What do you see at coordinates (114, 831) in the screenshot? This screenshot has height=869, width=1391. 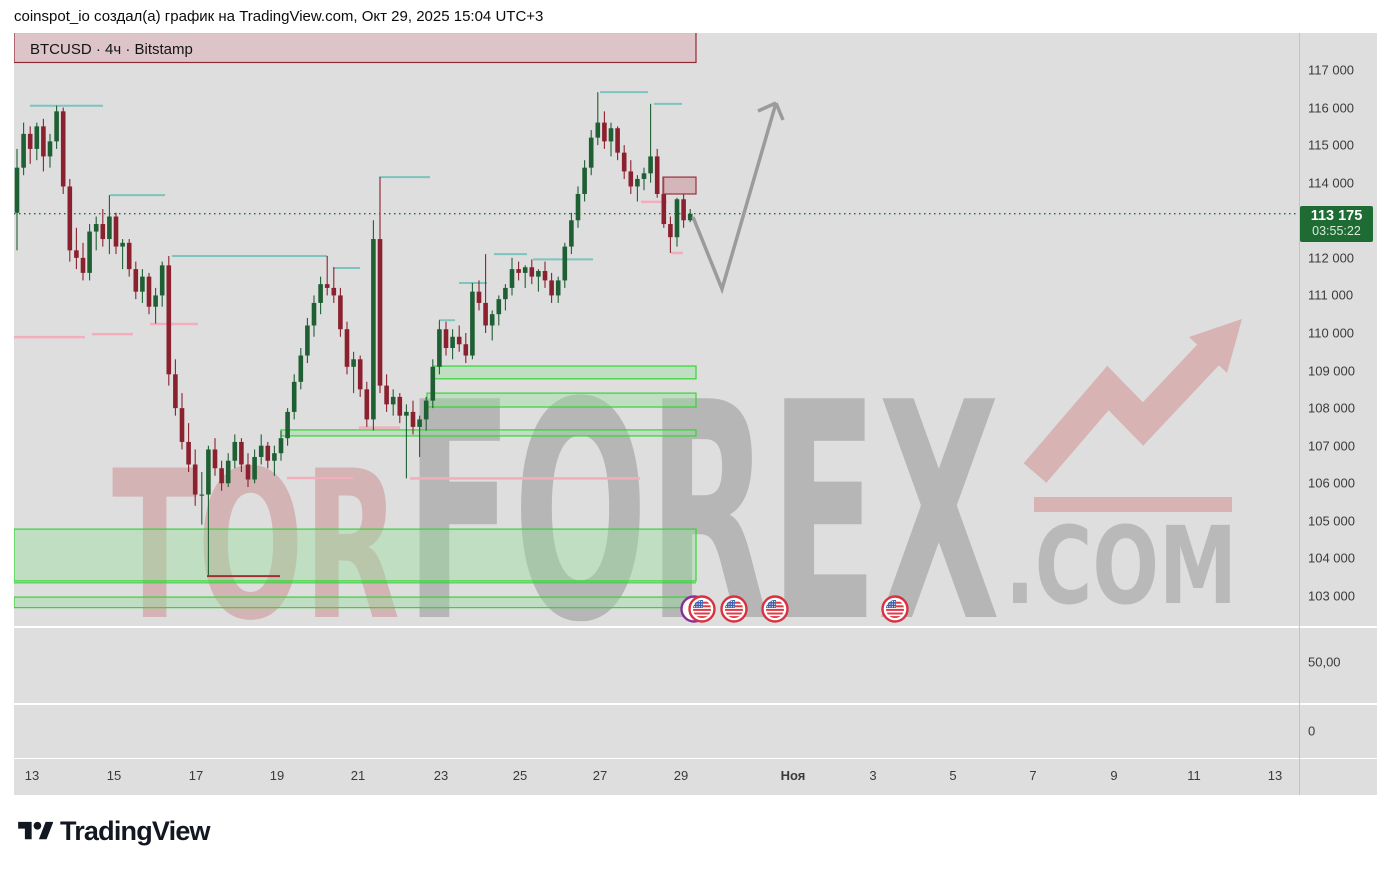 I see `tradingview-logo: TradingView` at bounding box center [114, 831].